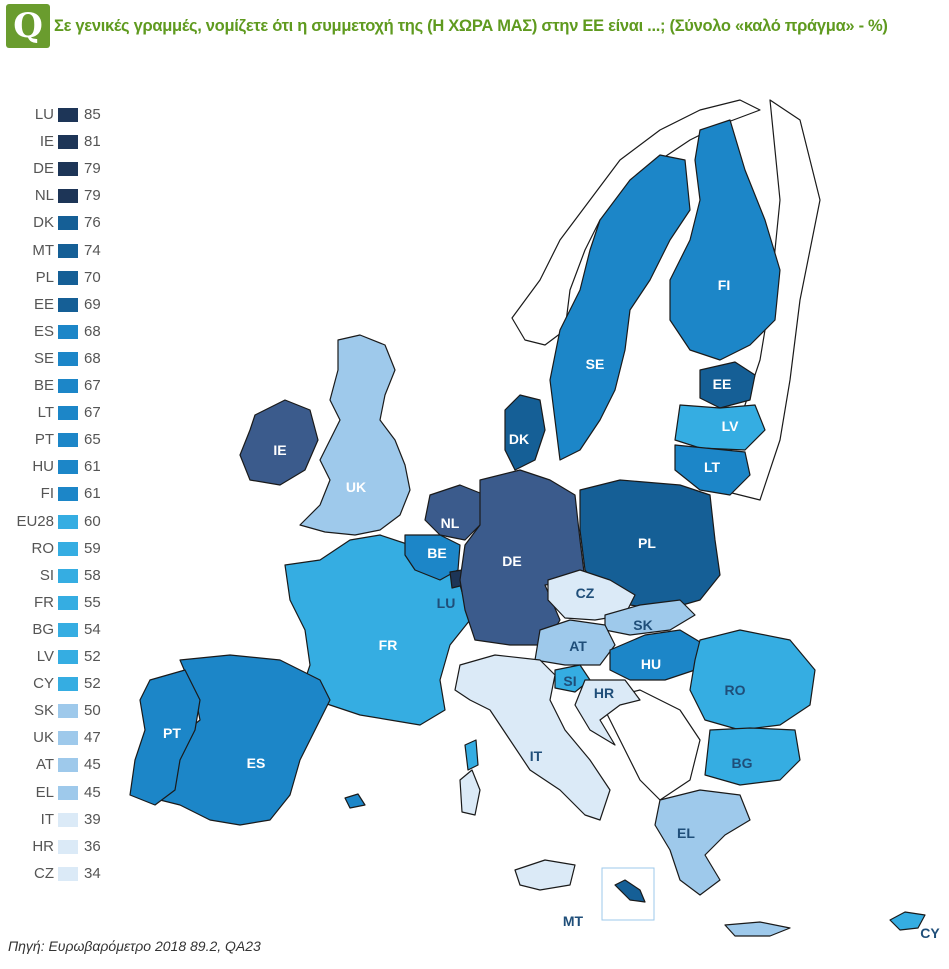  What do you see at coordinates (388, 645) in the screenshot?
I see `label-fr: FR` at bounding box center [388, 645].